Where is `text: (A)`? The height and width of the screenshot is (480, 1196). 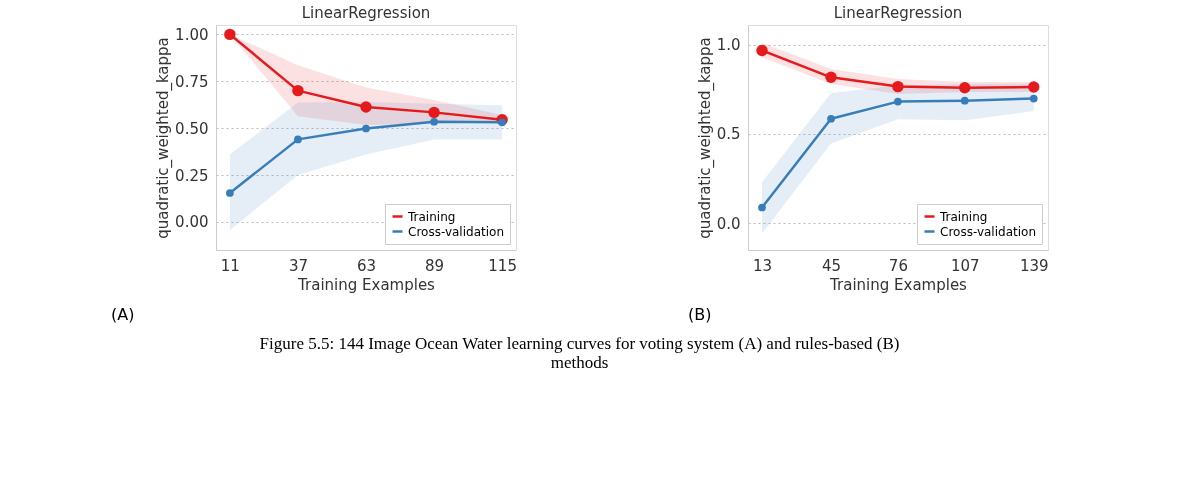
text: (A) is located at coordinates (123, 314).